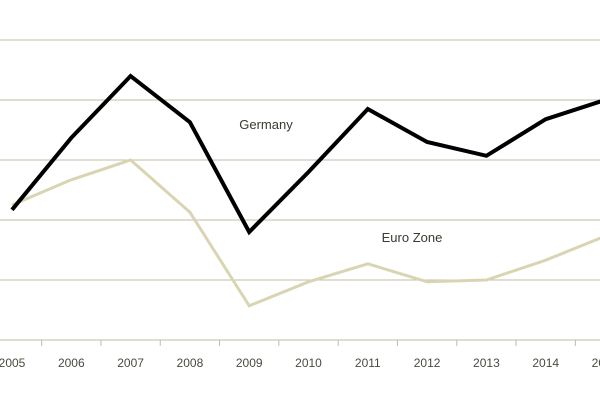 The width and height of the screenshot is (600, 400). Describe the element at coordinates (249, 363) in the screenshot. I see `x-tick-label: 2009` at that location.